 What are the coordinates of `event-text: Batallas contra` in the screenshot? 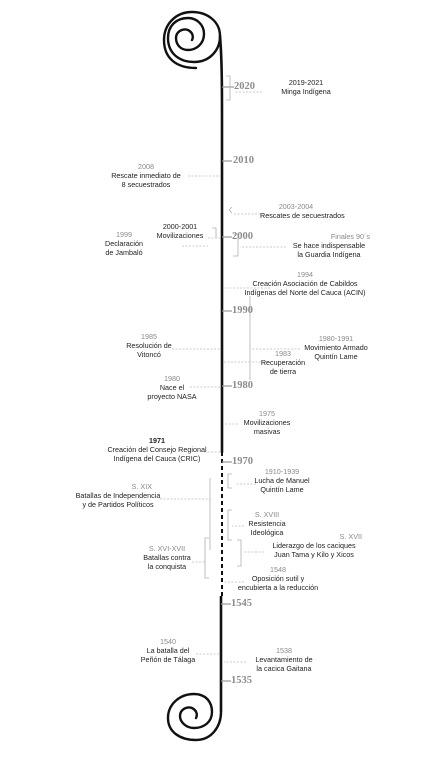 It's located at (167, 557).